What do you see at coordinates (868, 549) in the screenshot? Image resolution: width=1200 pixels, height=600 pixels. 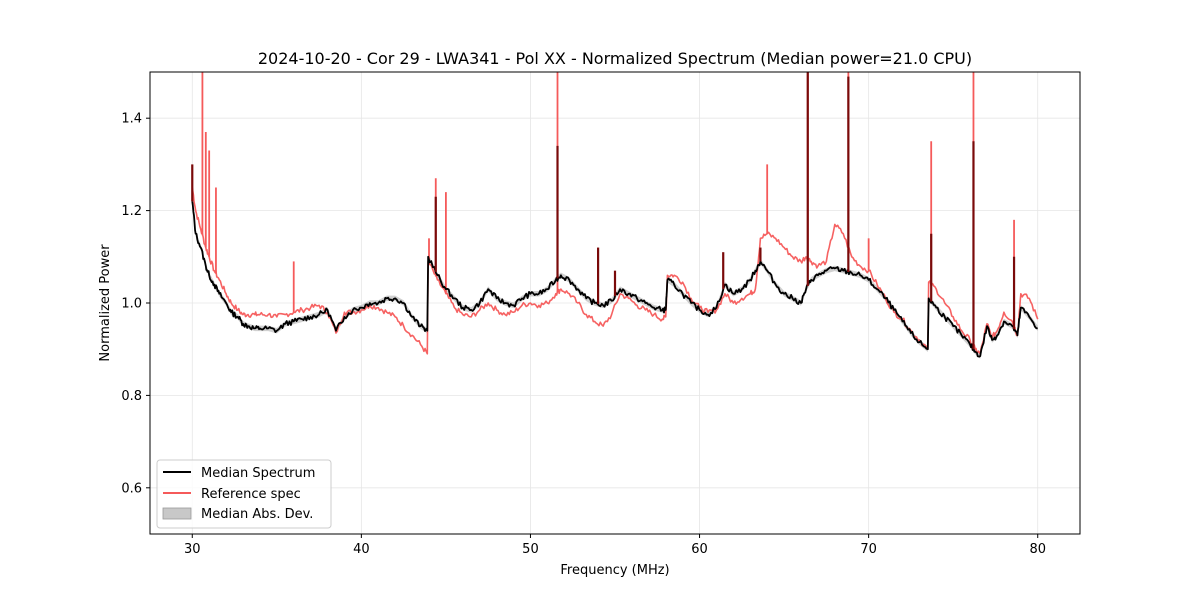 I see `x-tick-label: 70` at bounding box center [868, 549].